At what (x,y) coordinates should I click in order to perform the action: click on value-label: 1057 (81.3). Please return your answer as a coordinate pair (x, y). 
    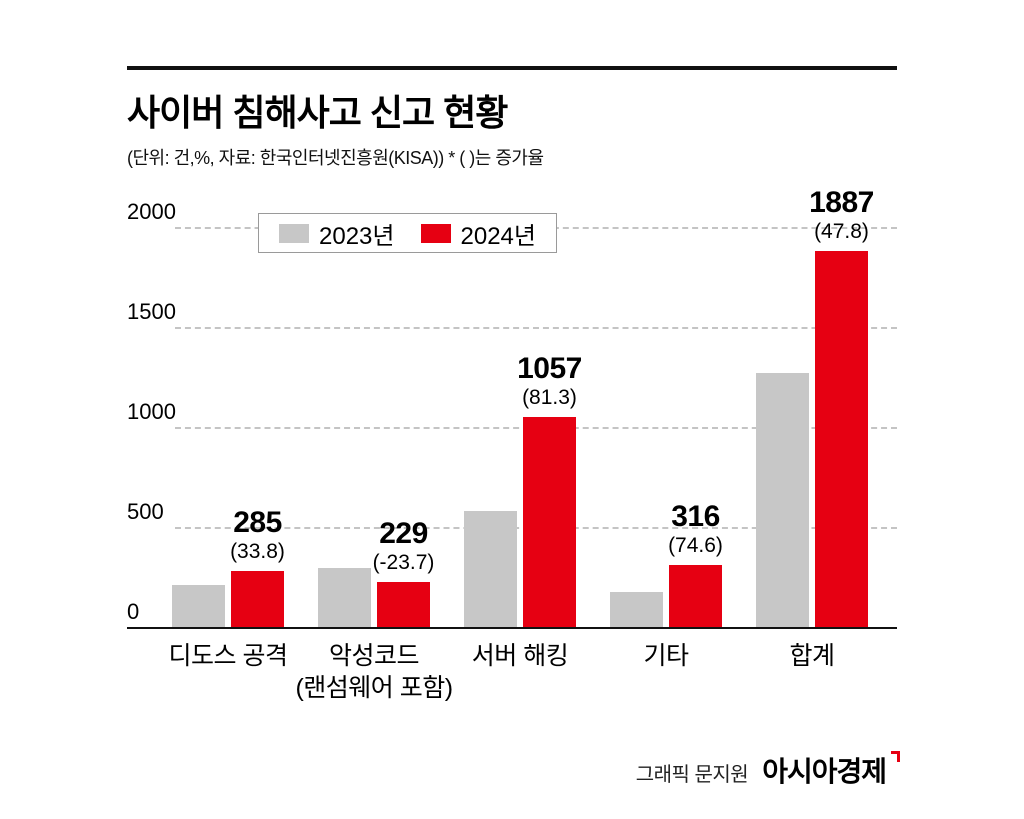
    Looking at the image, I should click on (549, 381).